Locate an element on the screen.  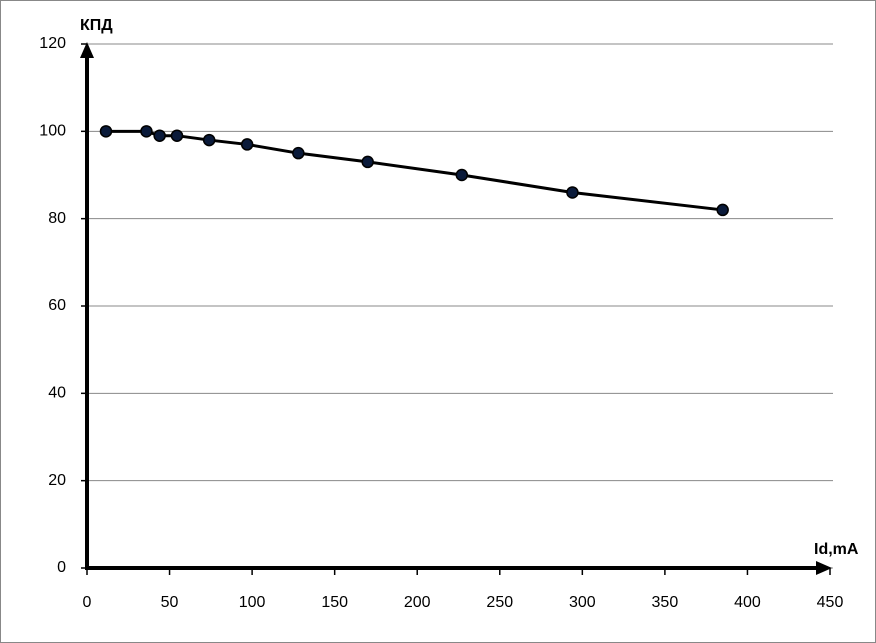
x-tick-label: 0 is located at coordinates (87, 602).